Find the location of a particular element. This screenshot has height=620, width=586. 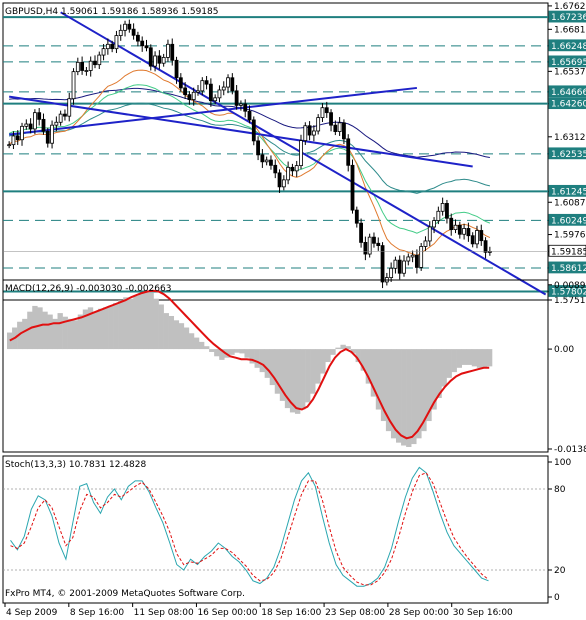

macd-tick-label-0: 0.008934 is located at coordinates (570, 286).